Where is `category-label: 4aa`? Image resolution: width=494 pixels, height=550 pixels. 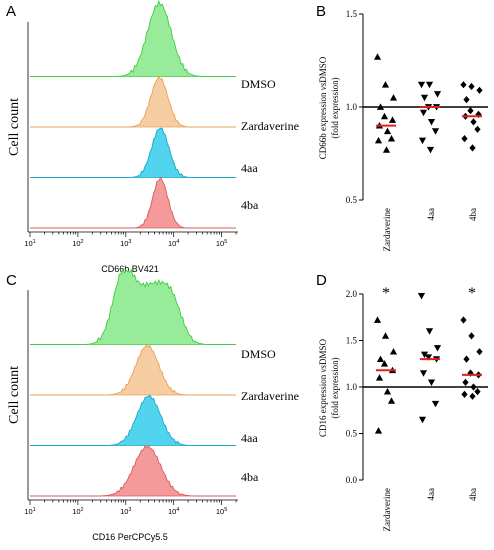 category-label: 4aa is located at coordinates (431, 214).